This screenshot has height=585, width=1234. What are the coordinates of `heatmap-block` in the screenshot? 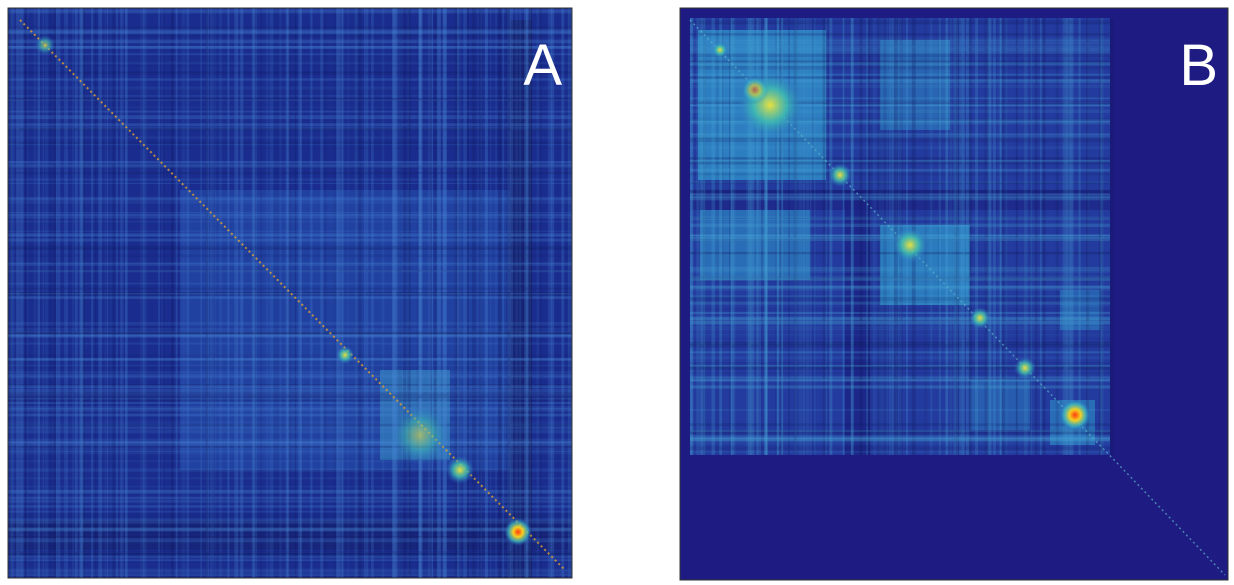 It's located at (915, 85).